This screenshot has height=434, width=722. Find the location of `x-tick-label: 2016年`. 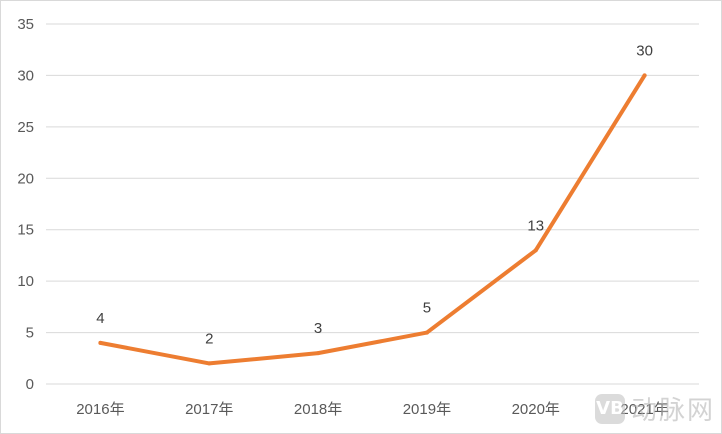

x-tick-label: 2016年 is located at coordinates (100, 409).